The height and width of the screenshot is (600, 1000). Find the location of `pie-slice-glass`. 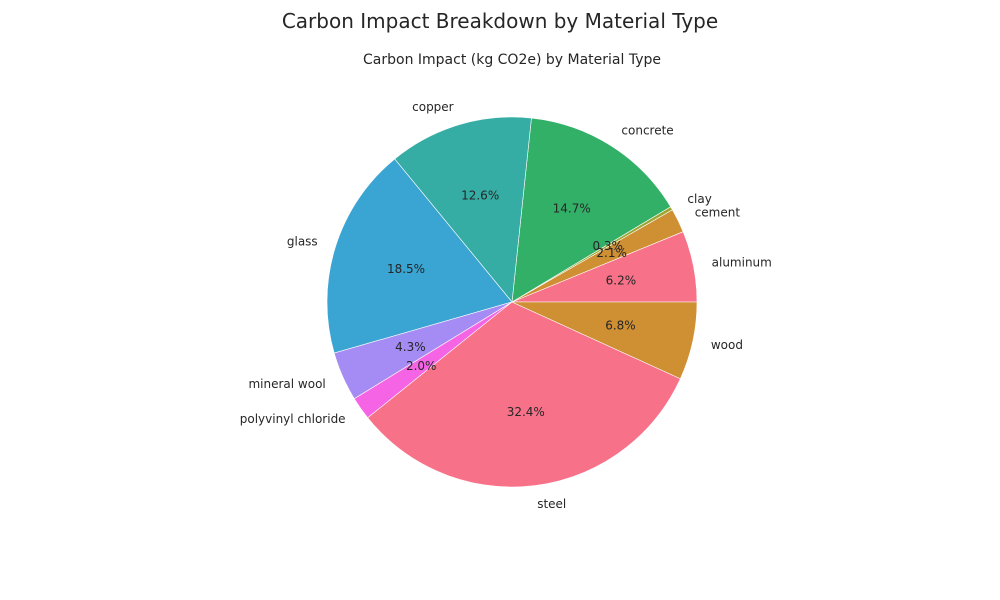

pie-slice-glass is located at coordinates (419, 256).